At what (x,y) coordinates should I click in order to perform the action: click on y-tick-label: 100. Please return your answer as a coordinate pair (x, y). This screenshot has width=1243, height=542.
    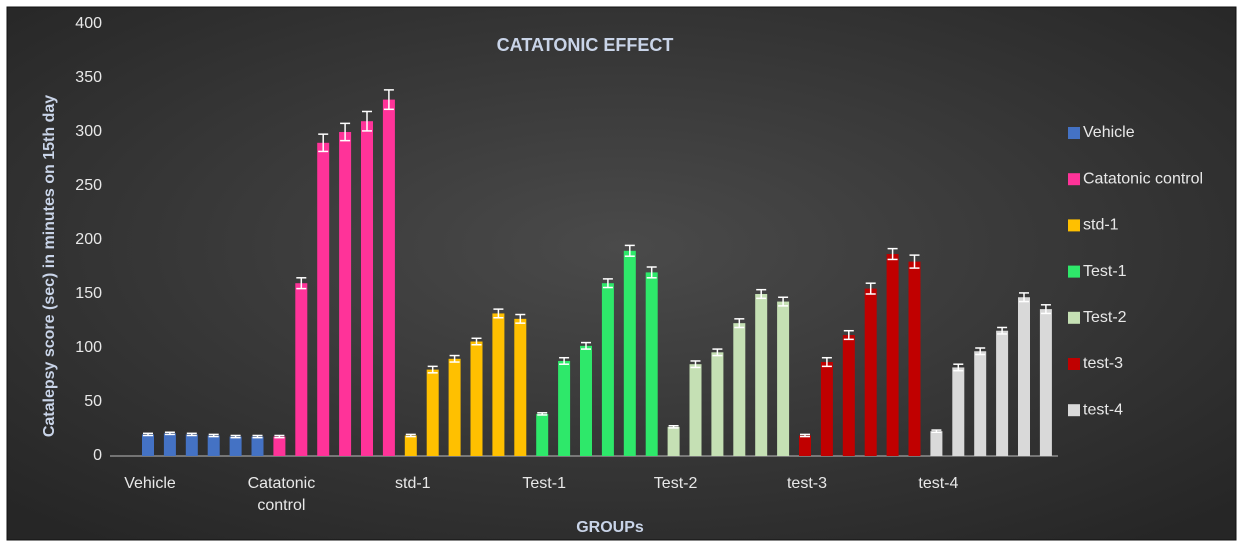
    Looking at the image, I should click on (88, 347).